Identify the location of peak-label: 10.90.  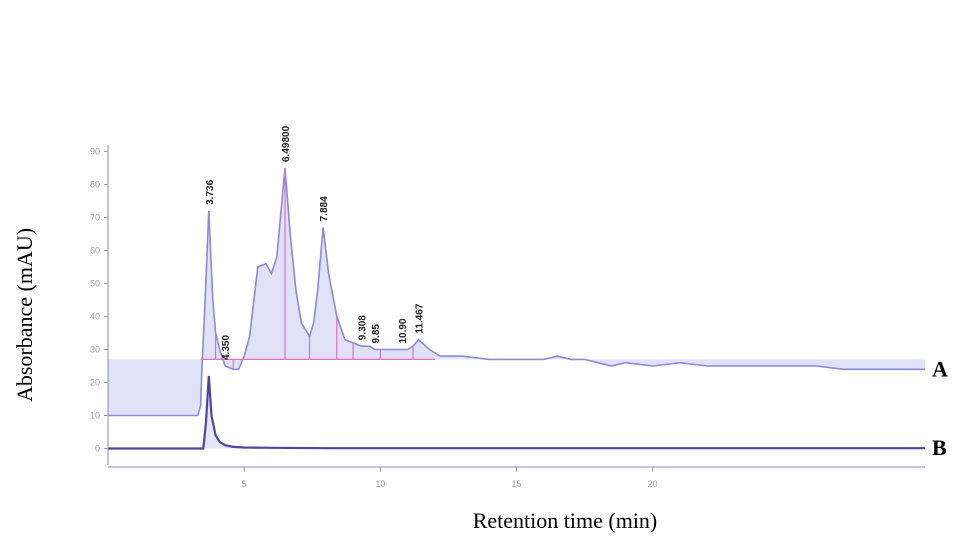
(403, 330).